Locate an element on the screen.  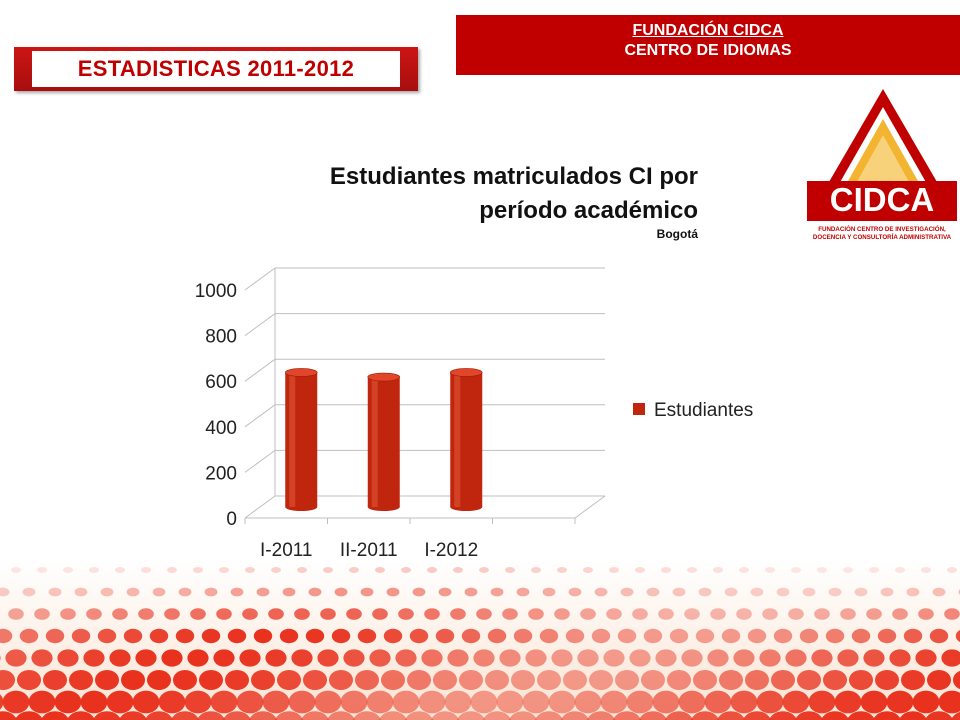
organization-name: FUNDACIÓN CIDCA is located at coordinates (708, 30).